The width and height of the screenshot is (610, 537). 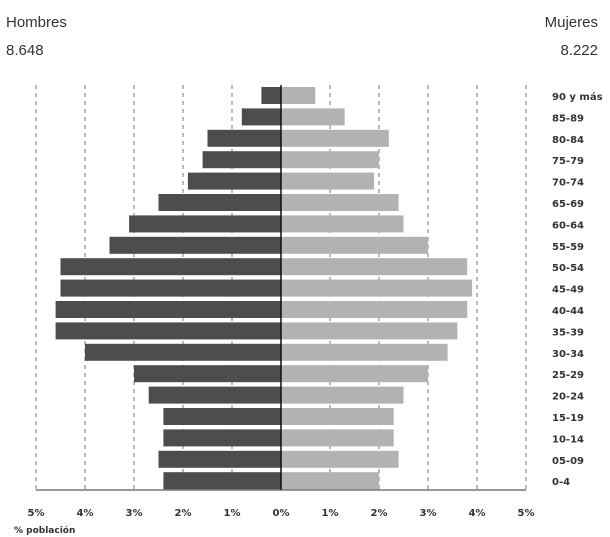 What do you see at coordinates (568, 461) in the screenshot?
I see `age-label: 05-09` at bounding box center [568, 461].